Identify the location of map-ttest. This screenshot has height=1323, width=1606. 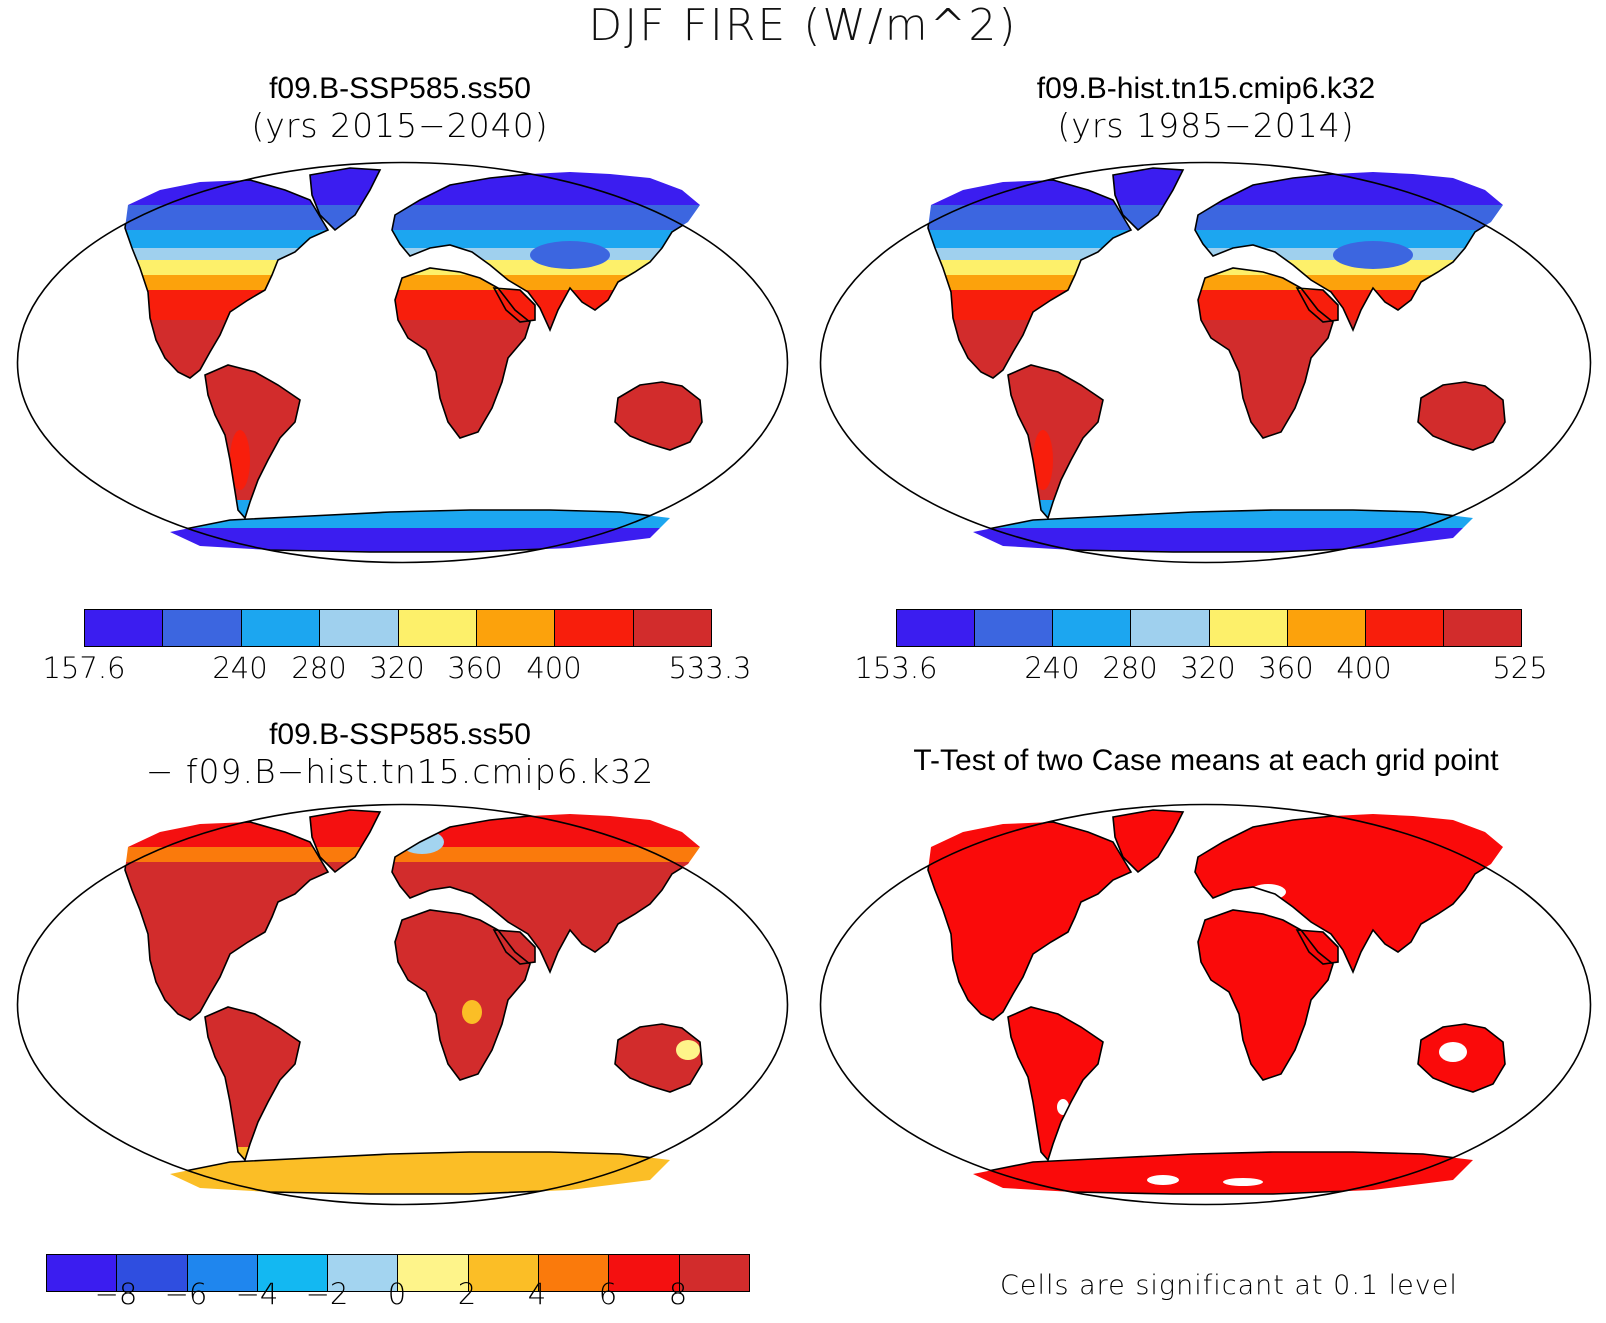
(1205, 1004).